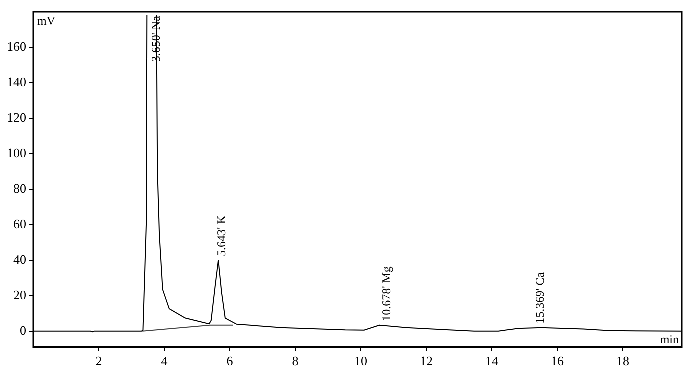 This screenshot has width=690, height=377. What do you see at coordinates (20, 224) in the screenshot?
I see `y-tick-label: 60` at bounding box center [20, 224].